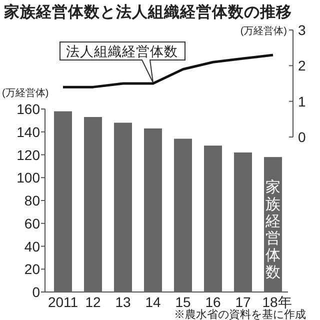 Image resolution: width=320 pixels, height=320 pixels. I want to click on x-tick-label: 15, so click(183, 302).